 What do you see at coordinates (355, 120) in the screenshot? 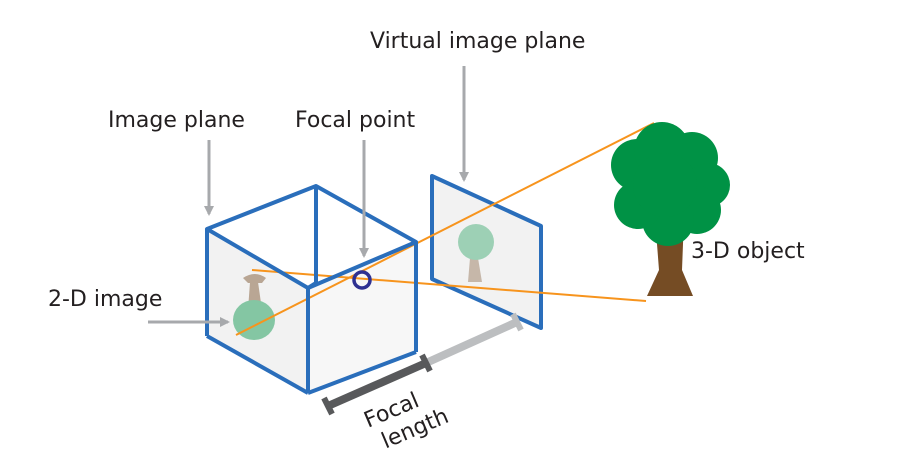
I see `focal-point-label: Focal point` at bounding box center [355, 120].